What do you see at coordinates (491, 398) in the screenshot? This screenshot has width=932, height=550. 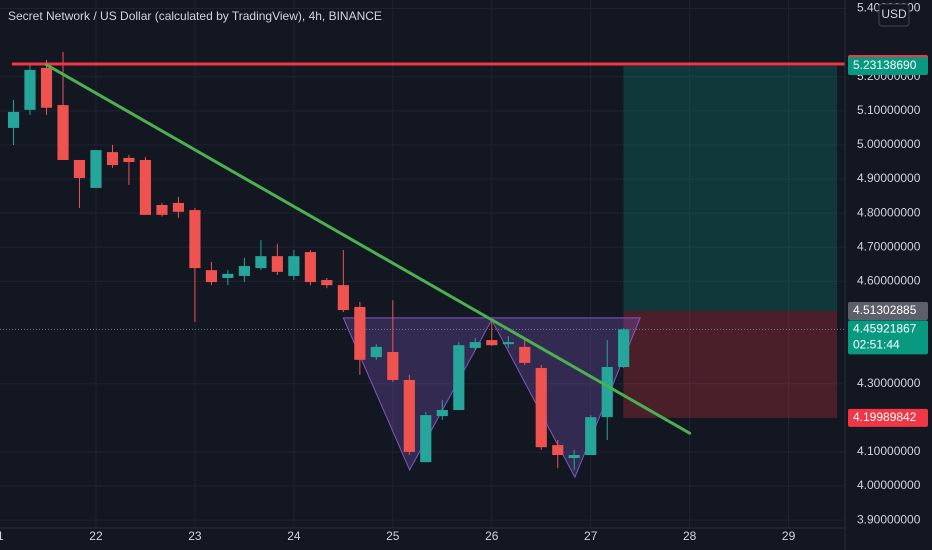 I see `pattern-shape` at bounding box center [491, 398].